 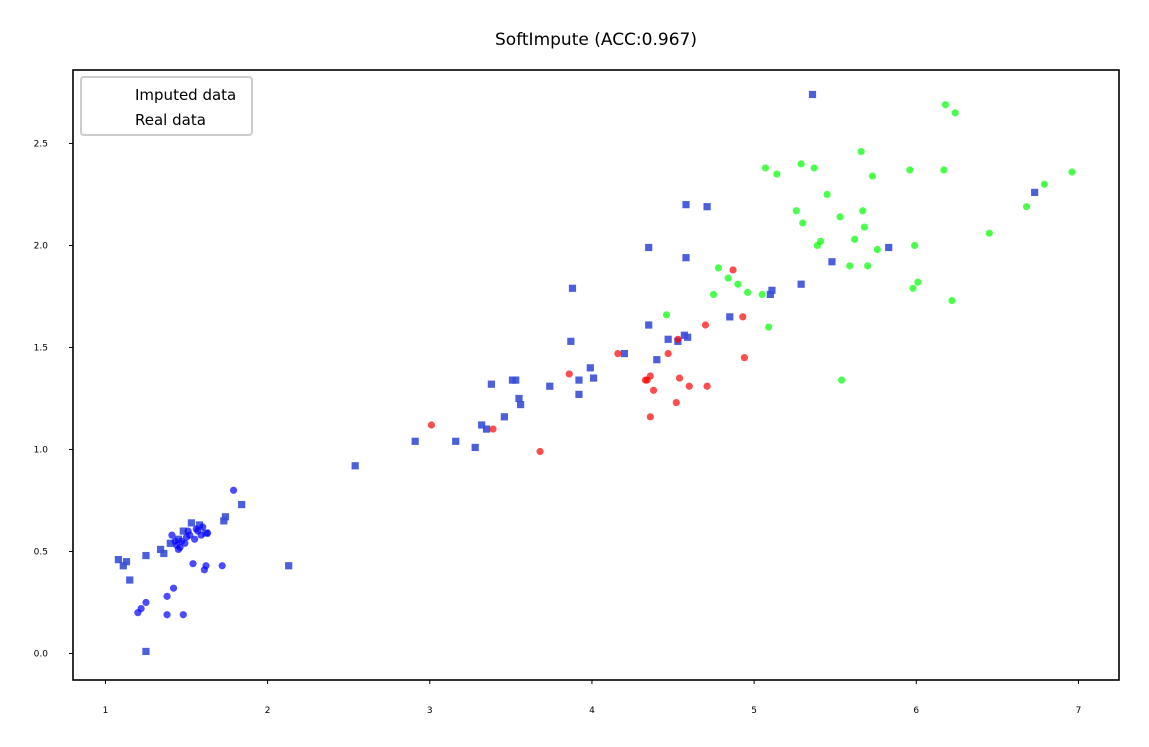 What do you see at coordinates (268, 711) in the screenshot?
I see `x-tick-label: 2` at bounding box center [268, 711].